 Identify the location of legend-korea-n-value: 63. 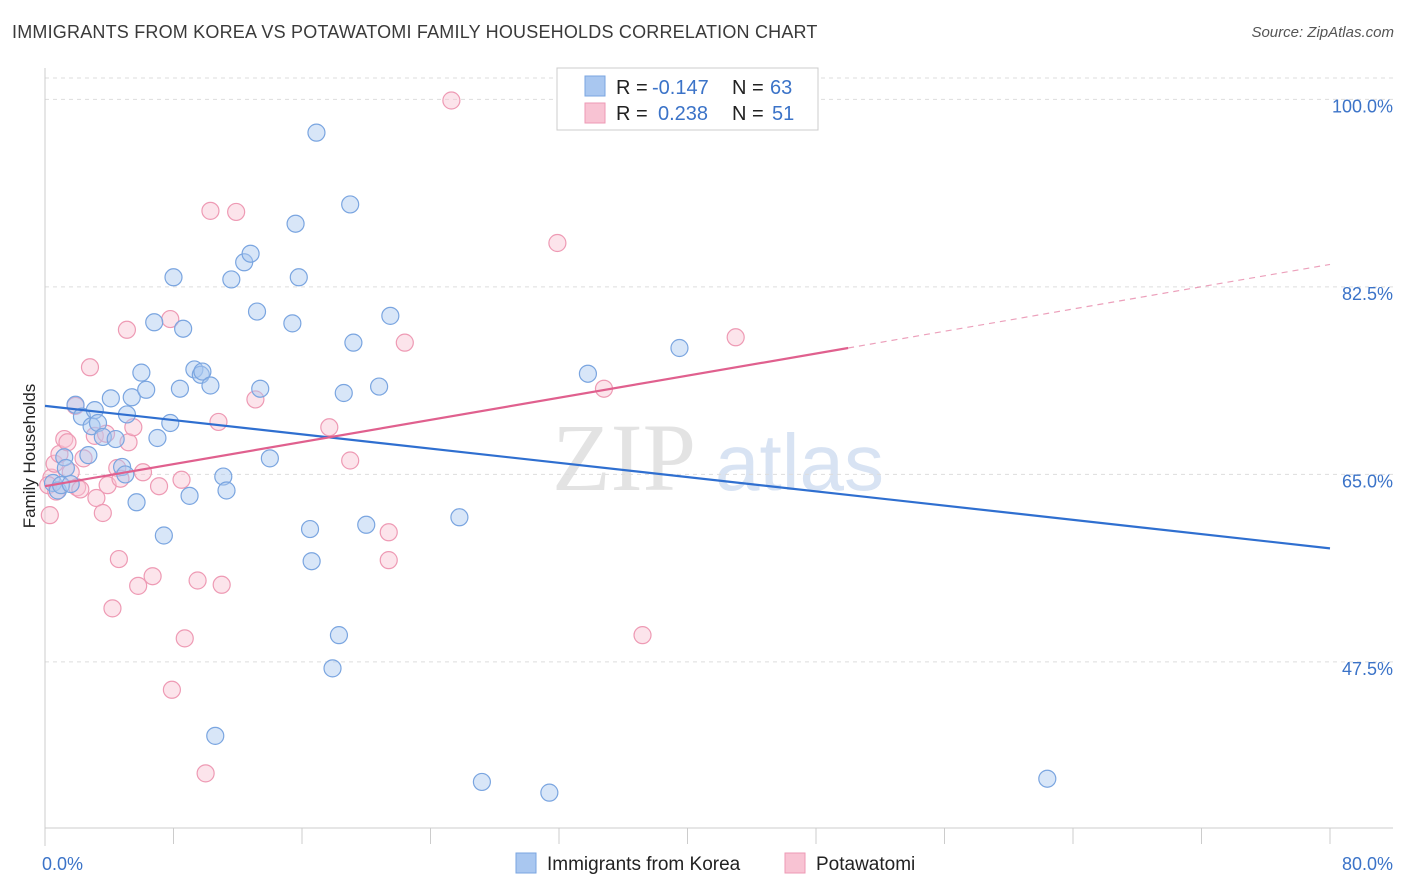
(781, 88).